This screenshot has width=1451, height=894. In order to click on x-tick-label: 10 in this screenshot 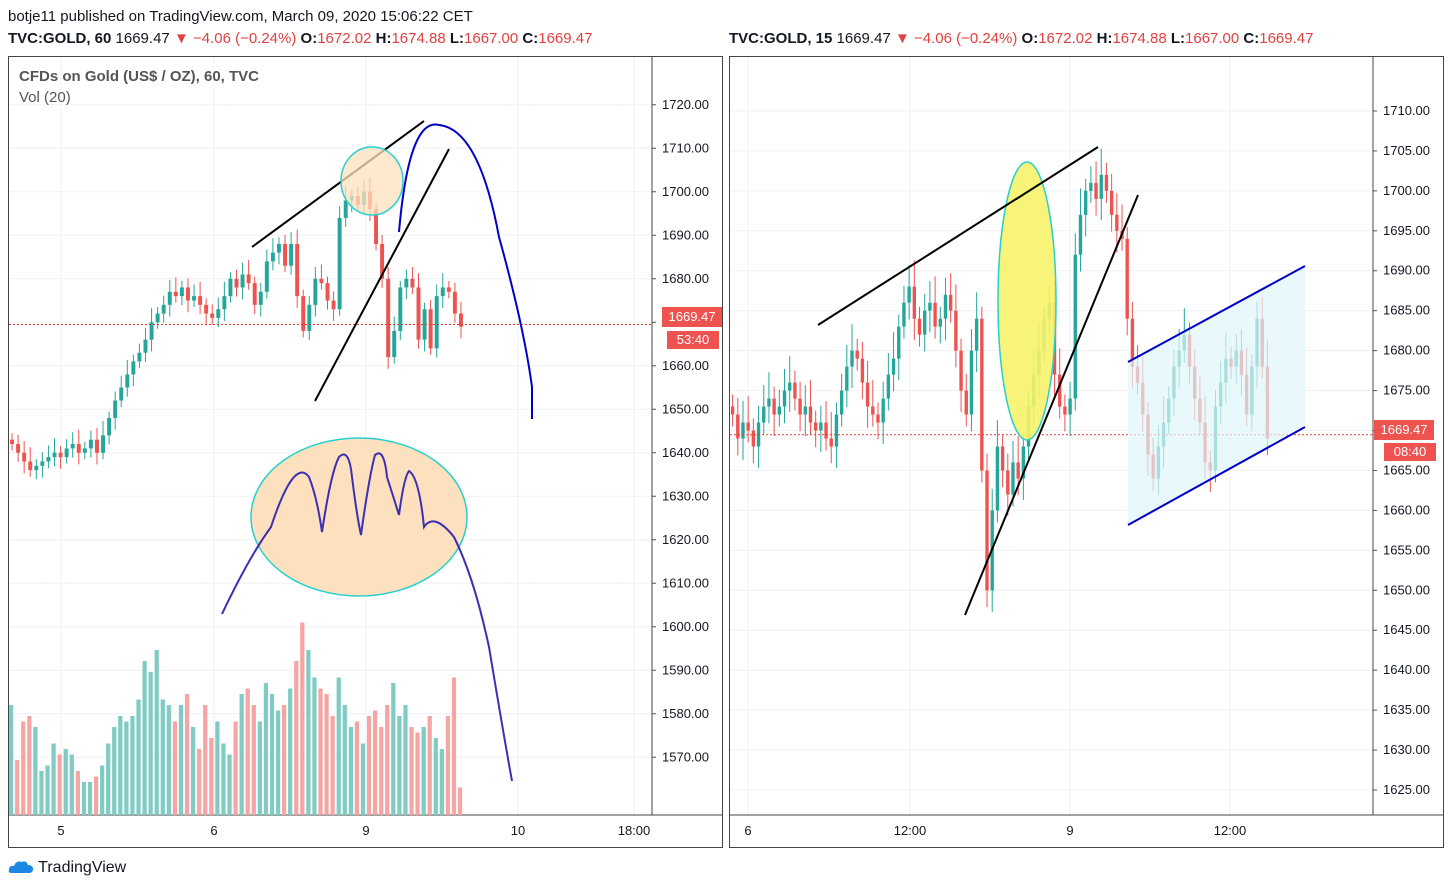, I will do `click(518, 830)`.